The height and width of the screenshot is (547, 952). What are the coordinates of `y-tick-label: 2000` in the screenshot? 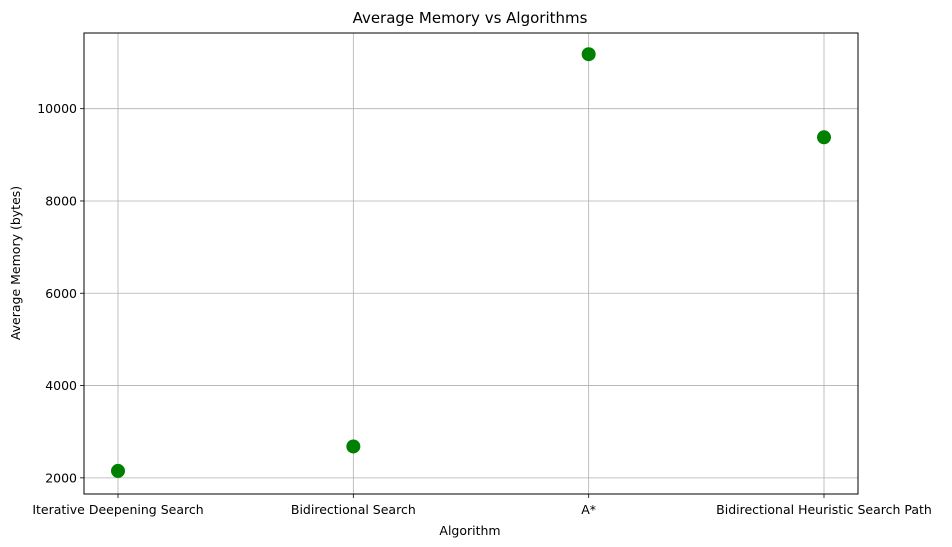 It's located at (61, 477).